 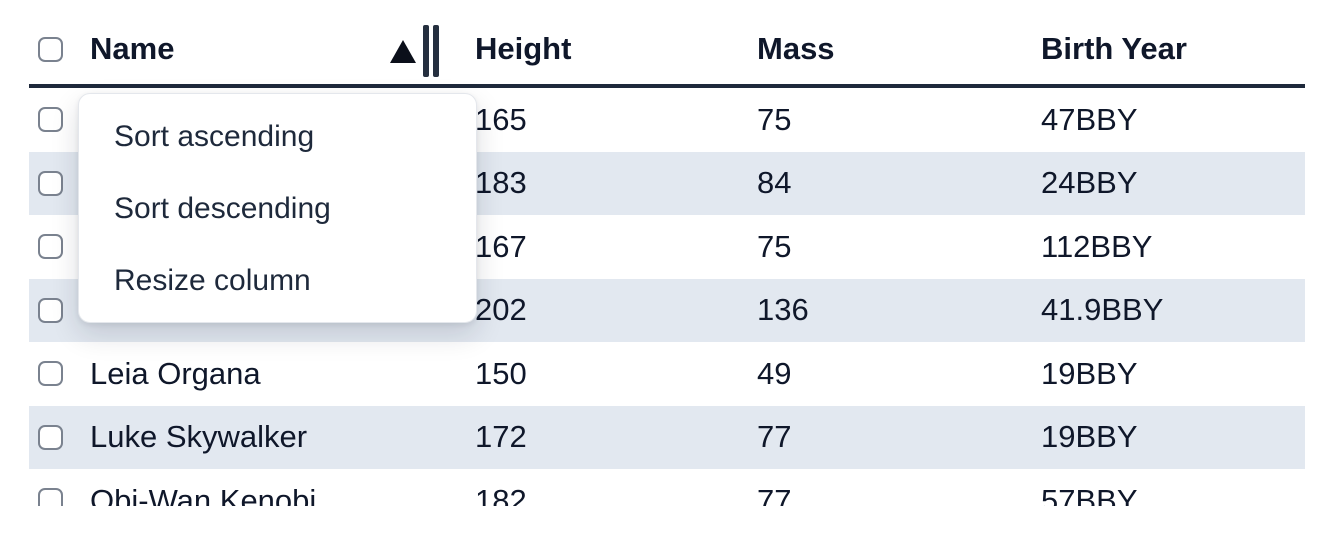 What do you see at coordinates (1089, 183) in the screenshot?
I see `cell-birth-year: 24BBY` at bounding box center [1089, 183].